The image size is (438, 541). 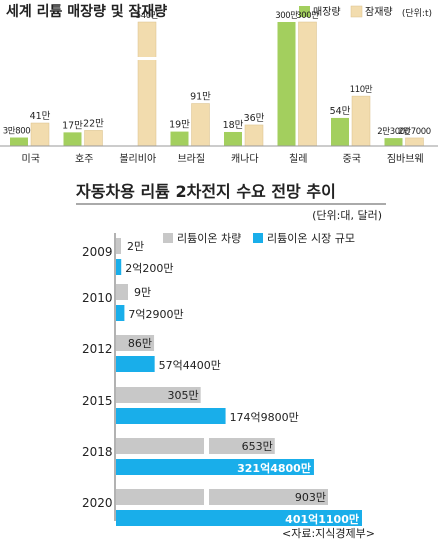 I want to click on demand-source-label: <자료:지식경제부>, so click(x=328, y=533).